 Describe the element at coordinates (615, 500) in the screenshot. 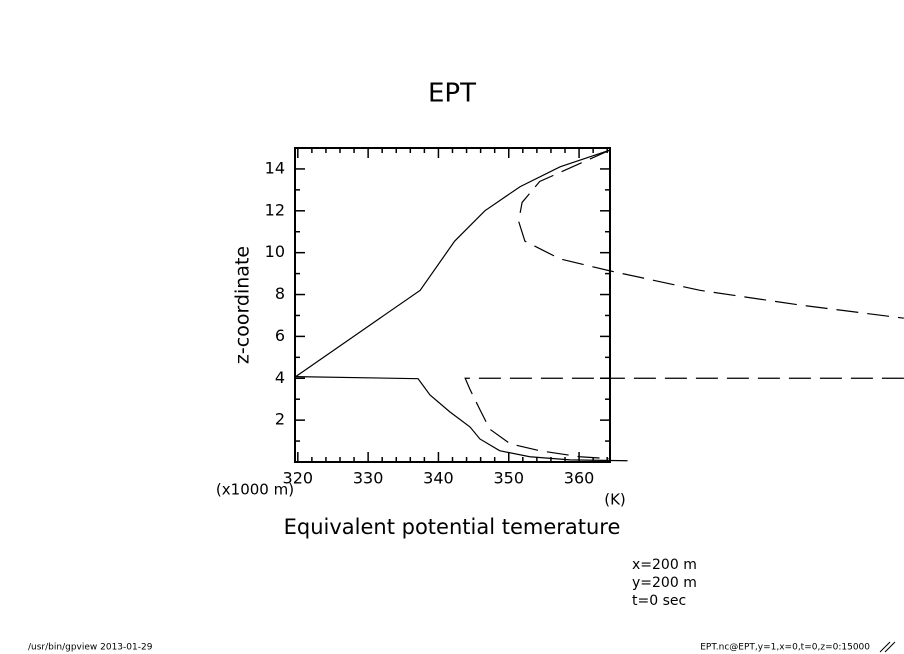

I see `x-unit: (K)` at that location.